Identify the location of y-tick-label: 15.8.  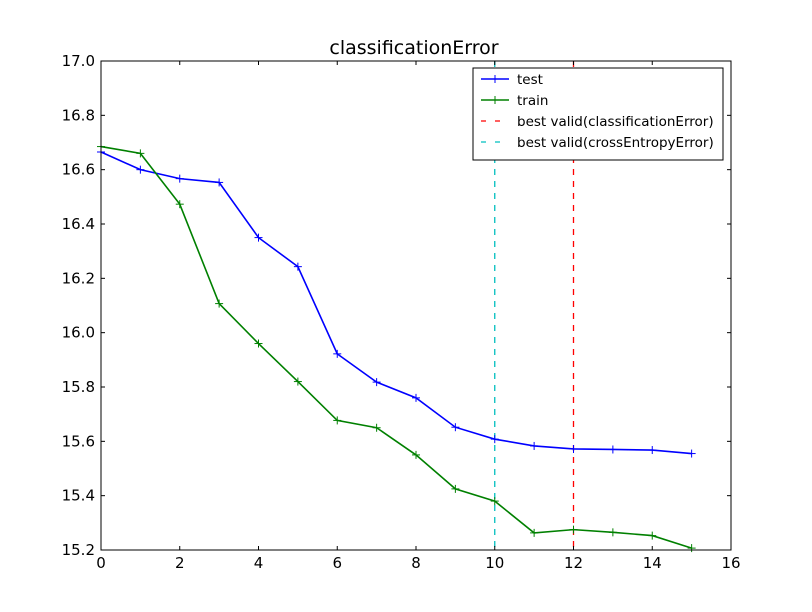
(78, 387).